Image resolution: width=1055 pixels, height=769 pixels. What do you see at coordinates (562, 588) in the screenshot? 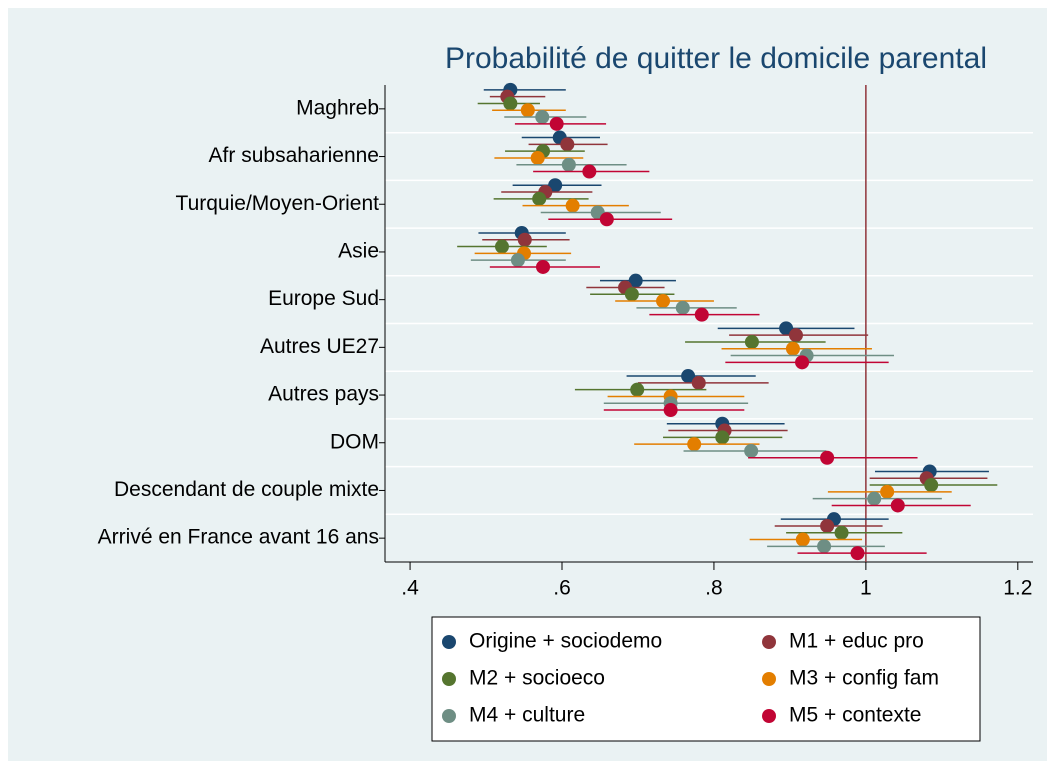
I see `x-tick-label: .6` at bounding box center [562, 588].